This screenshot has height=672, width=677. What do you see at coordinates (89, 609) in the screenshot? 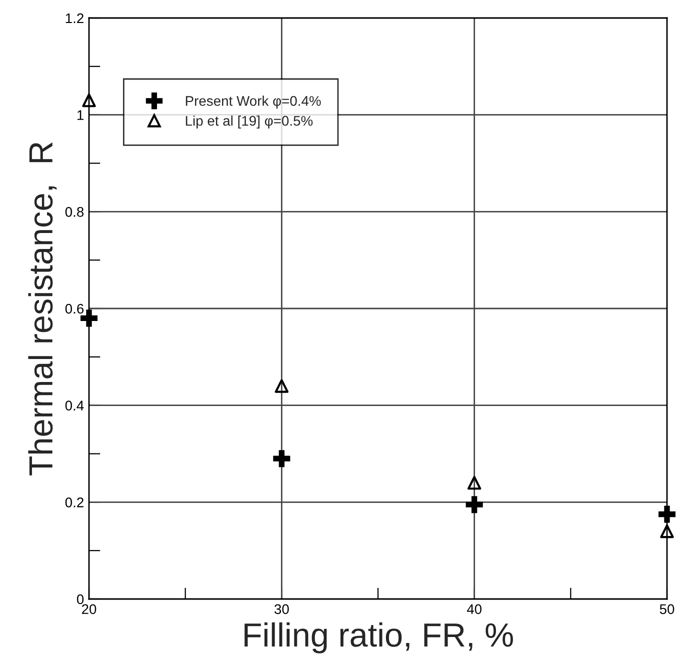
I see `x-tick-label: 20` at bounding box center [89, 609].